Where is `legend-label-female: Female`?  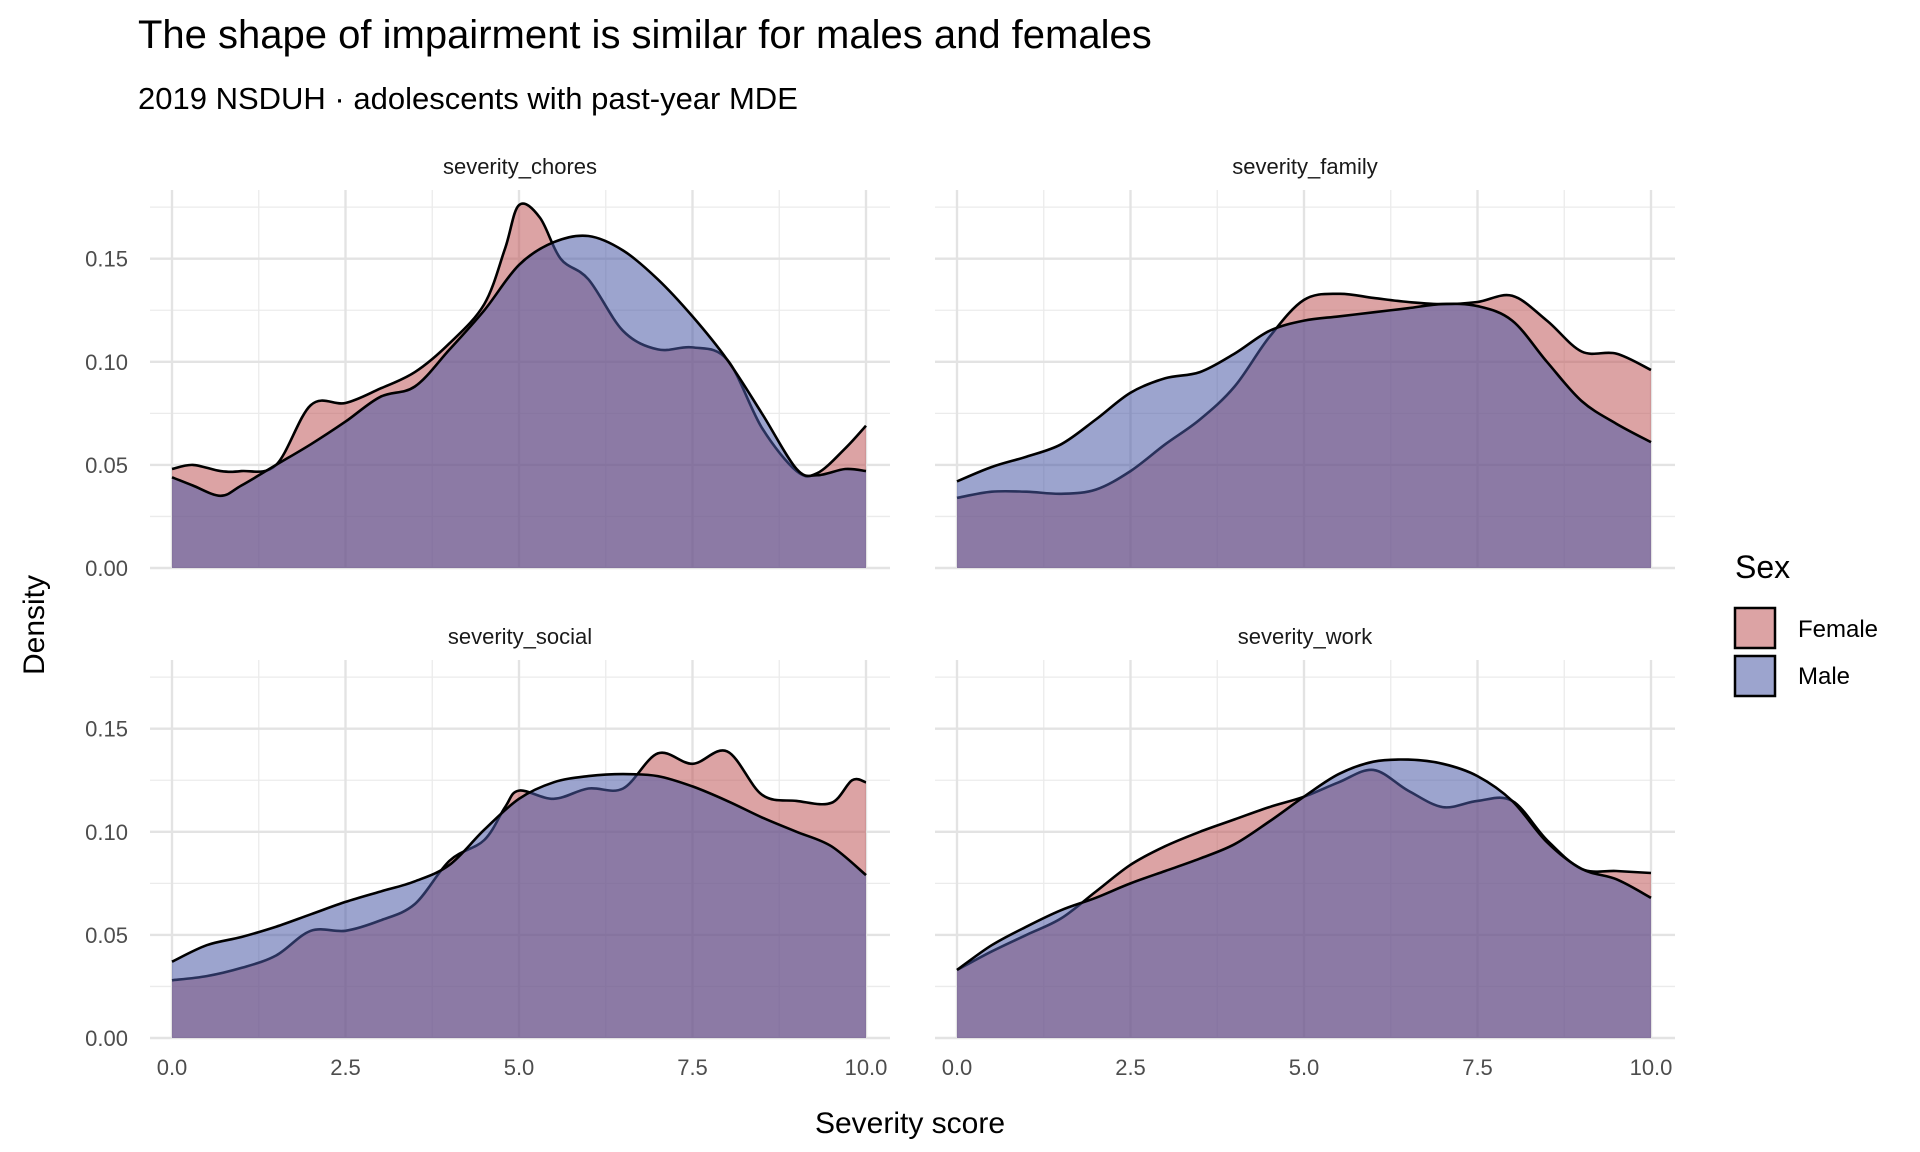
legend-label-female: Female is located at coordinates (1838, 629).